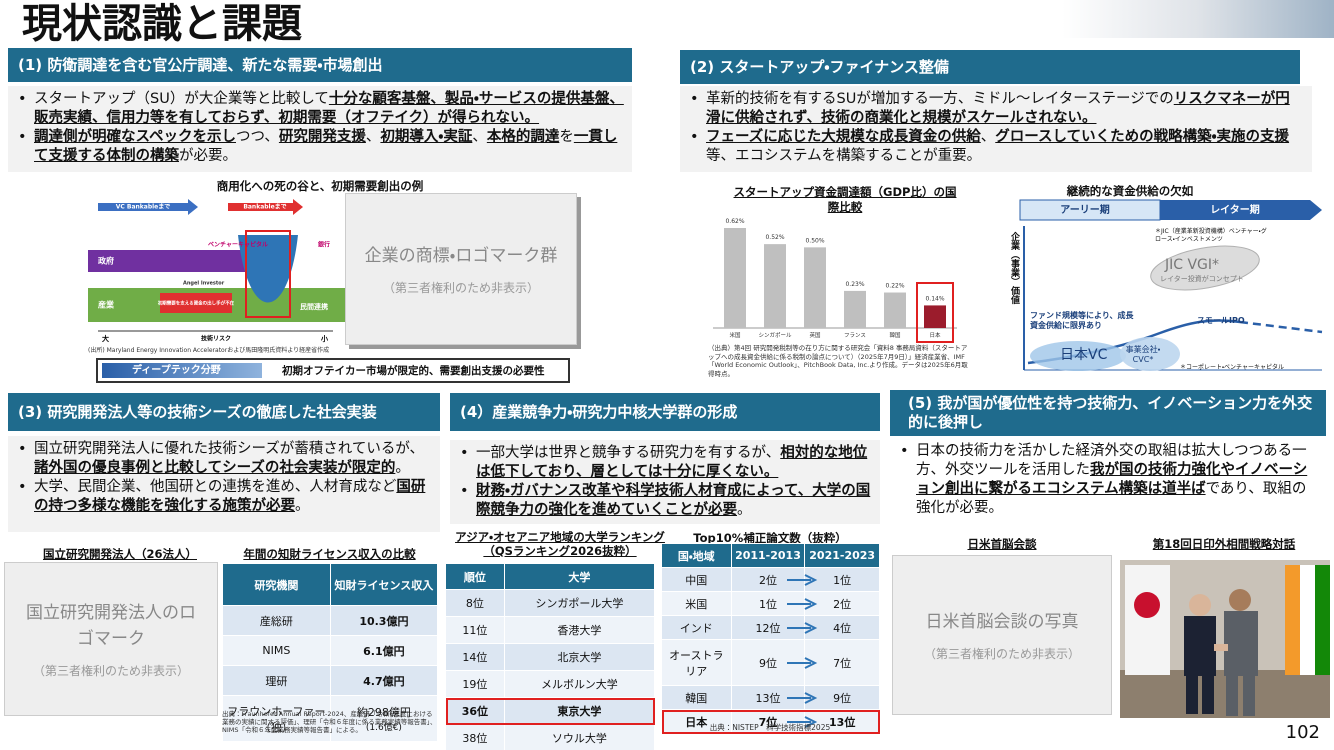 Image resolution: width=1334 pixels, height=750 pixels. Describe the element at coordinates (1142, 137) in the screenshot. I see `bullet-emphasis: グロースしていくための戦略構築・実施の支援` at that location.